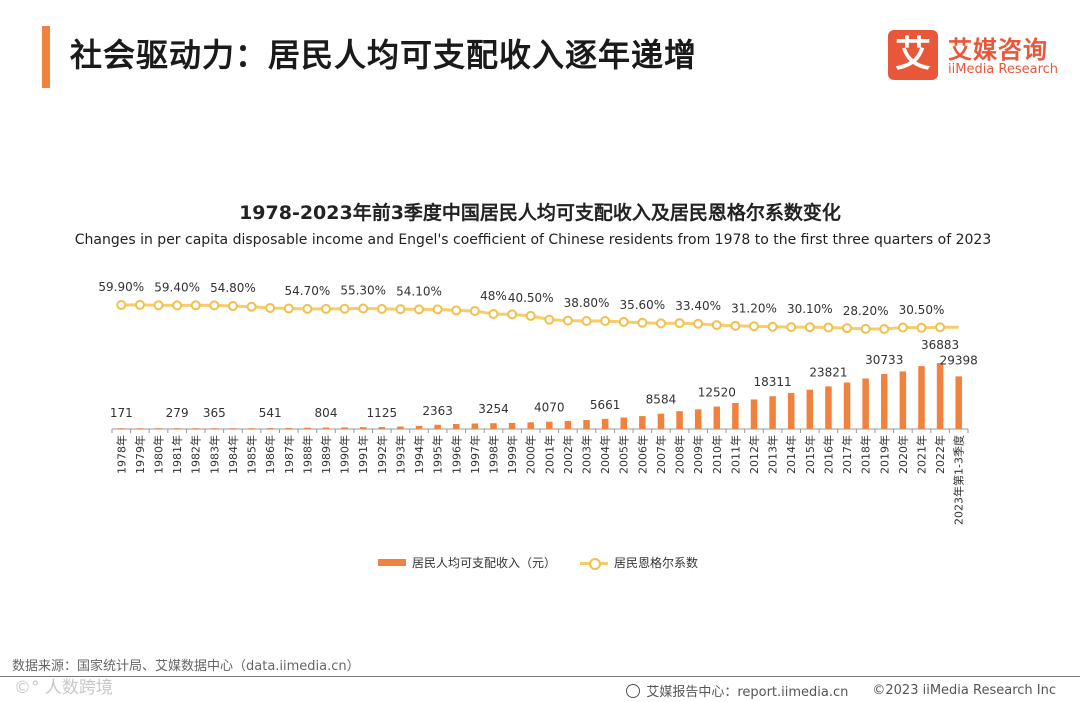  What do you see at coordinates (493, 296) in the screenshot?
I see `engel-data-label: 48%` at bounding box center [493, 296].